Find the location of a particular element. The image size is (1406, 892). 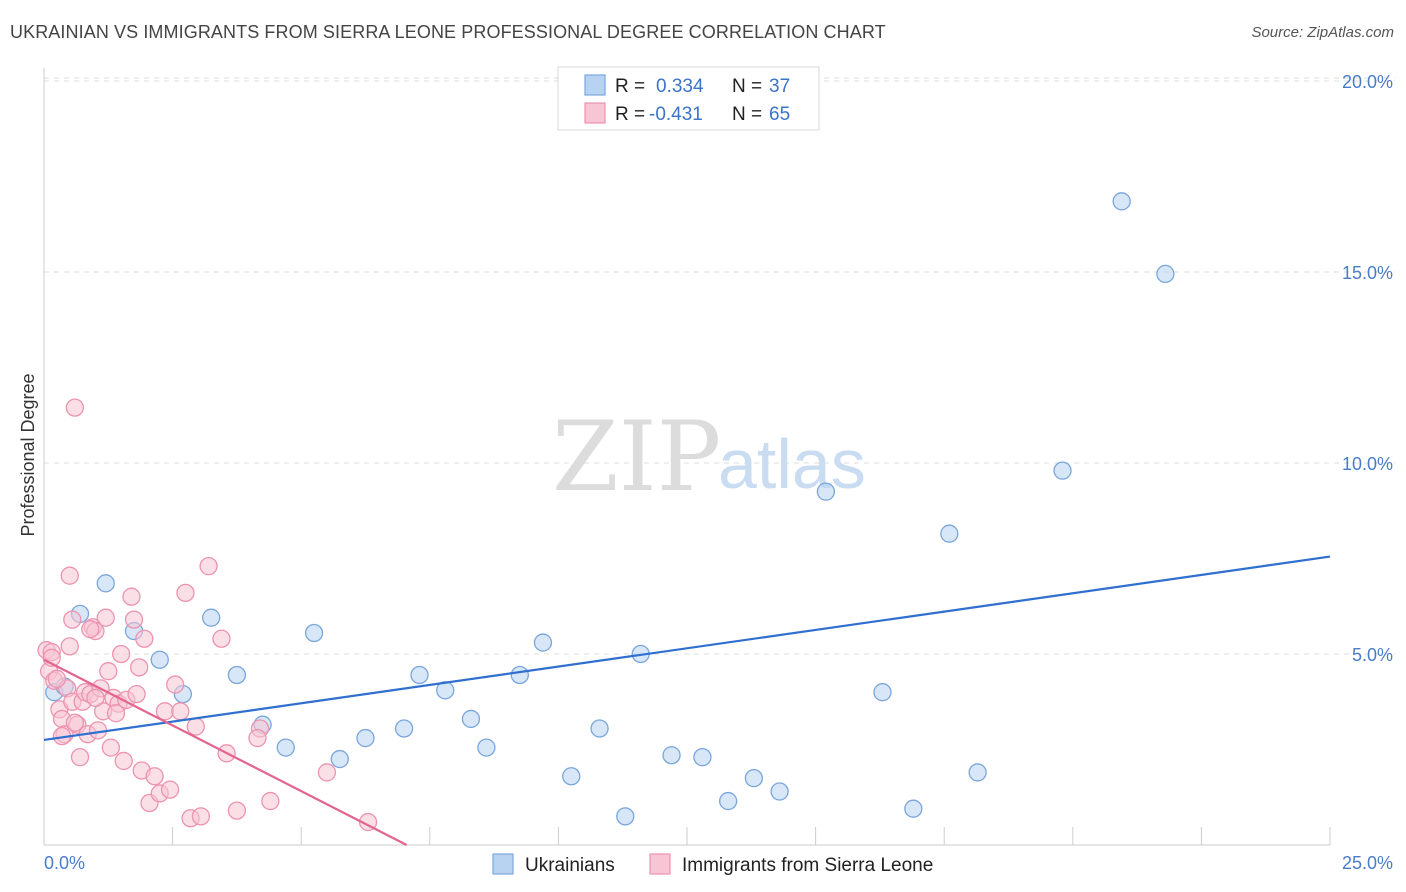

watermark: ZIP atlas is located at coordinates (709, 457).